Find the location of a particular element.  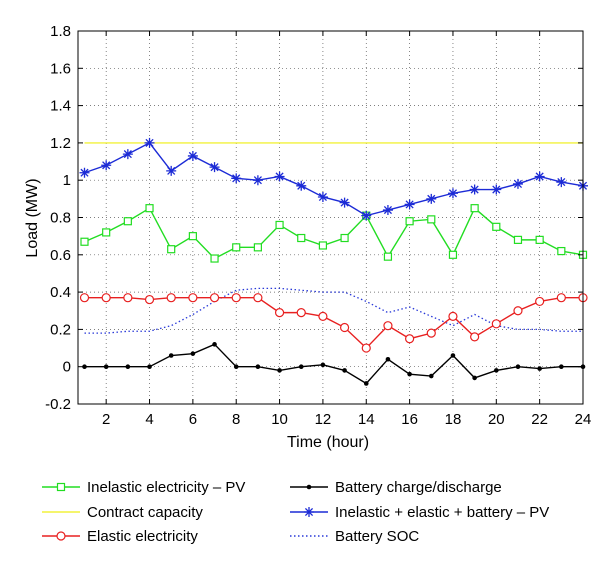

x-tick-label: 16 is located at coordinates (409, 419).